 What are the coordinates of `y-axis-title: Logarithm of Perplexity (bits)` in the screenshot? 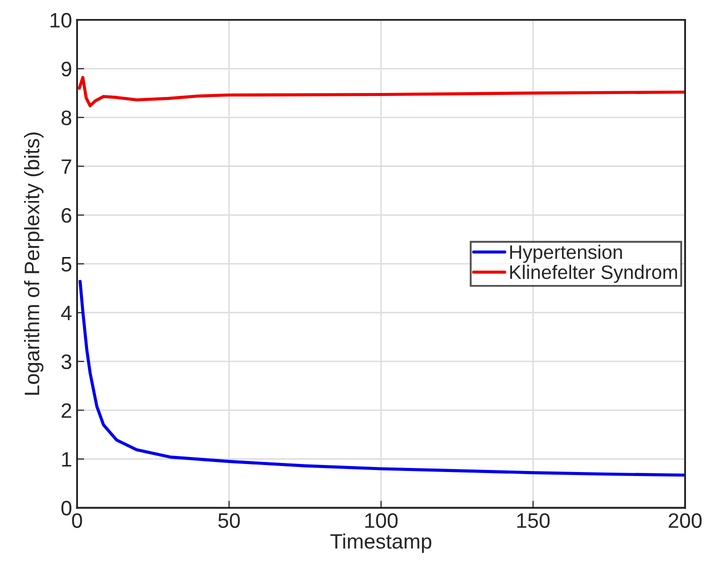 It's located at (34, 263).